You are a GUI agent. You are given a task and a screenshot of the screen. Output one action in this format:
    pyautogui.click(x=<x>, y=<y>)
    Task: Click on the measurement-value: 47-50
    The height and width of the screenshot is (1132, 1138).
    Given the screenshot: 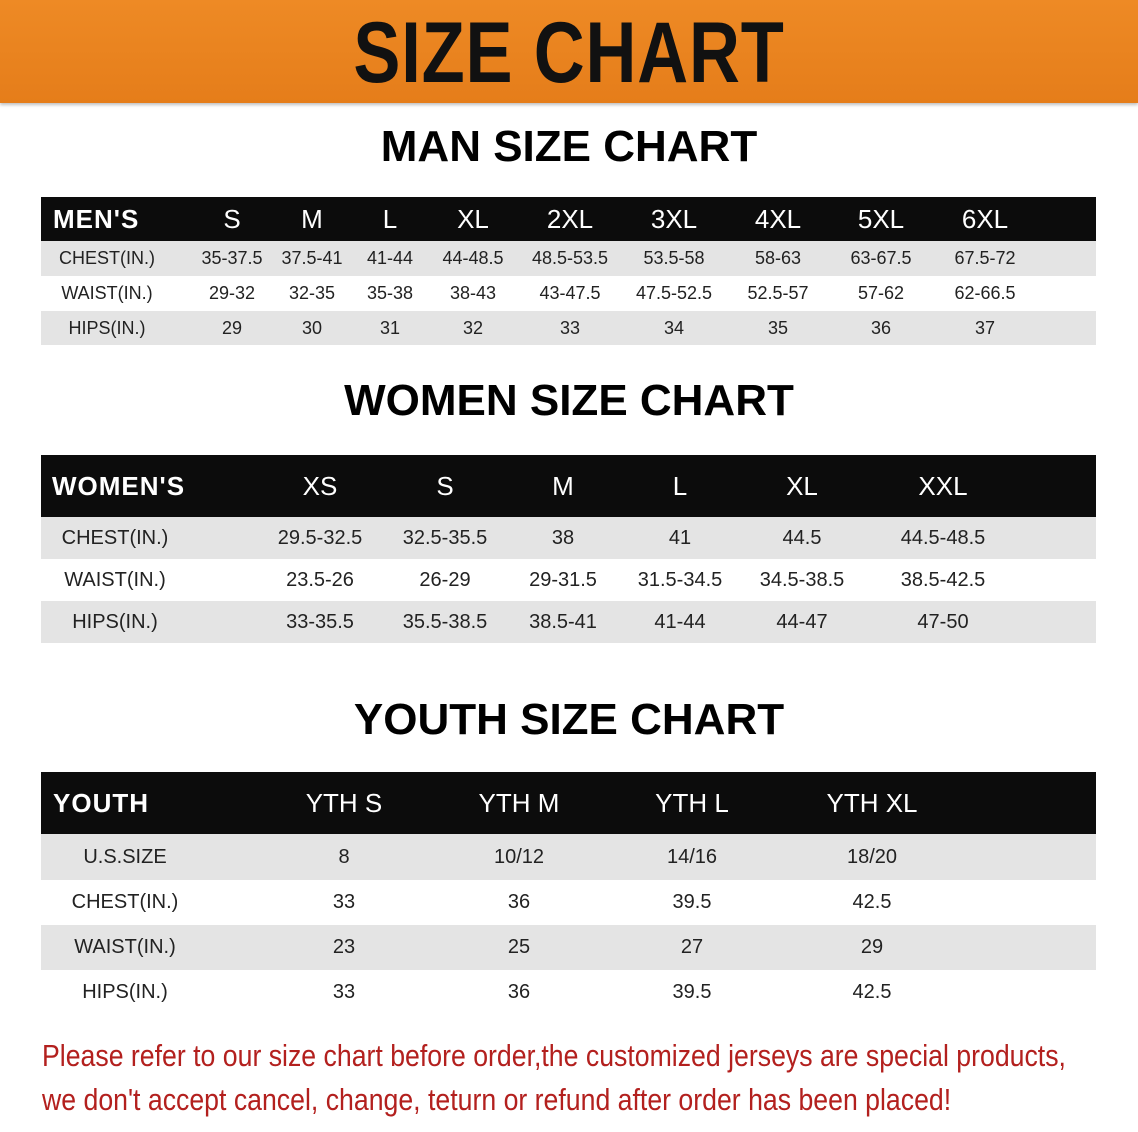 What is the action you would take?
    pyautogui.click(x=943, y=621)
    